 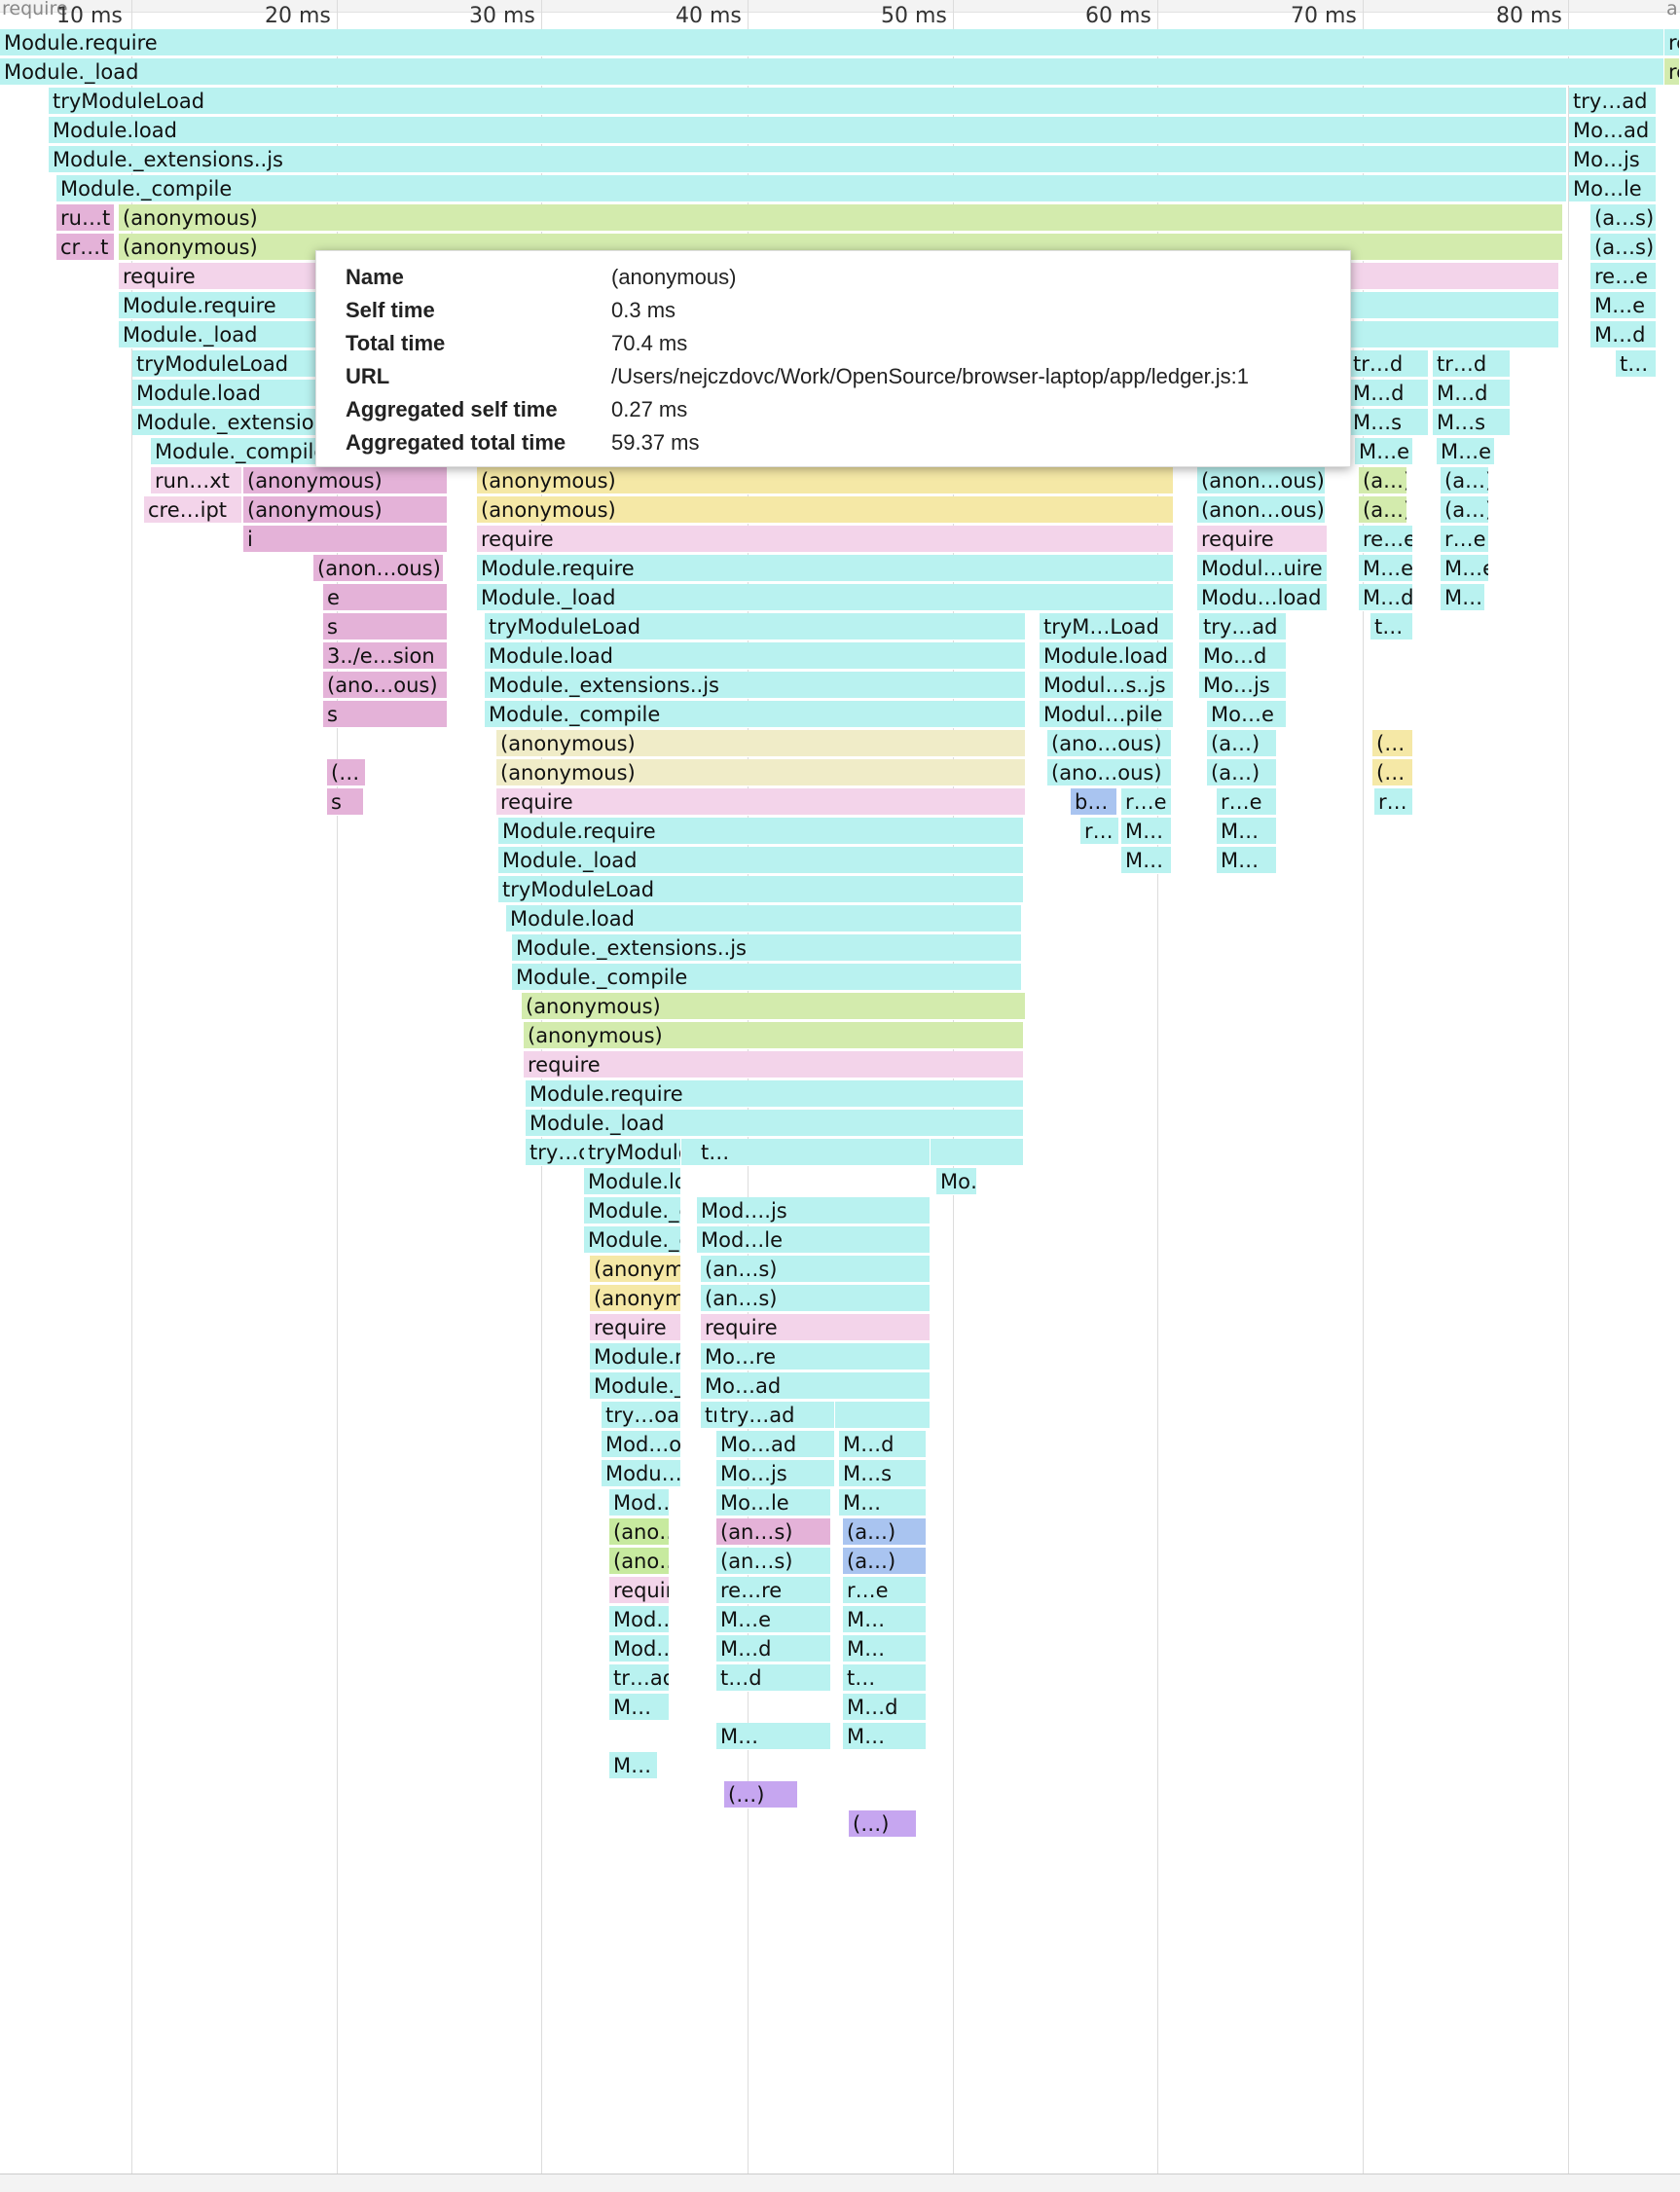 What do you see at coordinates (1243, 656) in the screenshot?
I see `stack-frame: Mo…d` at bounding box center [1243, 656].